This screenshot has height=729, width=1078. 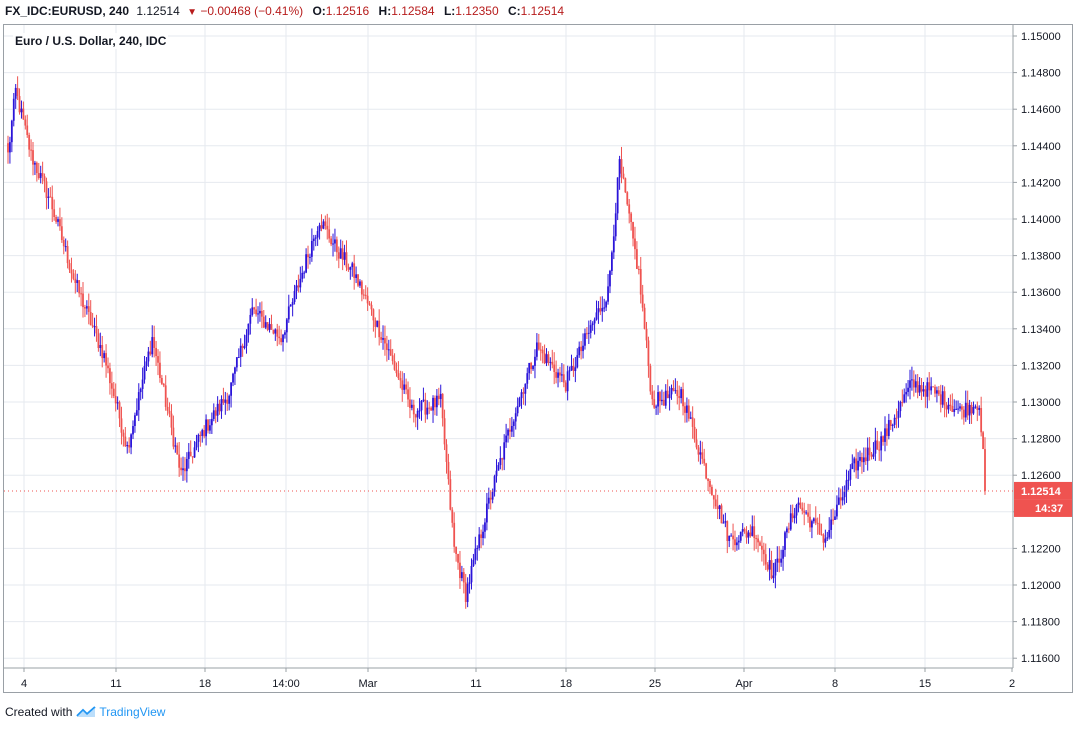 What do you see at coordinates (514, 11) in the screenshot?
I see `close-label: C:` at bounding box center [514, 11].